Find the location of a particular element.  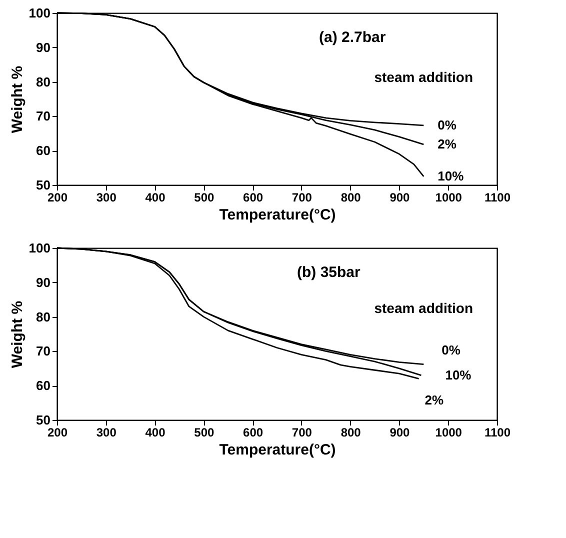

annotation: (a) 2.7bar is located at coordinates (352, 37).